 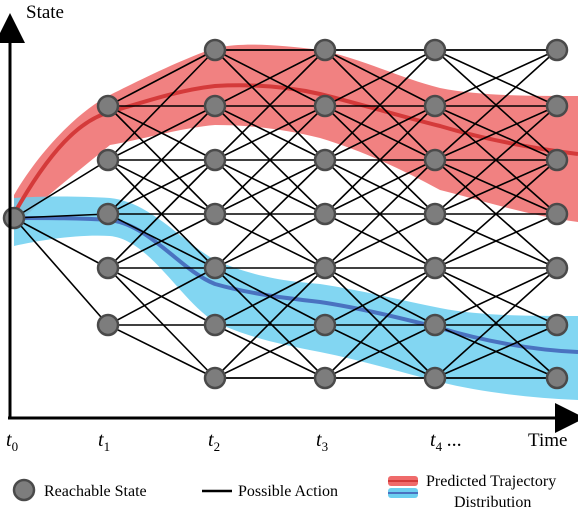 I want to click on tick-label-t3: t3, so click(x=322, y=441).